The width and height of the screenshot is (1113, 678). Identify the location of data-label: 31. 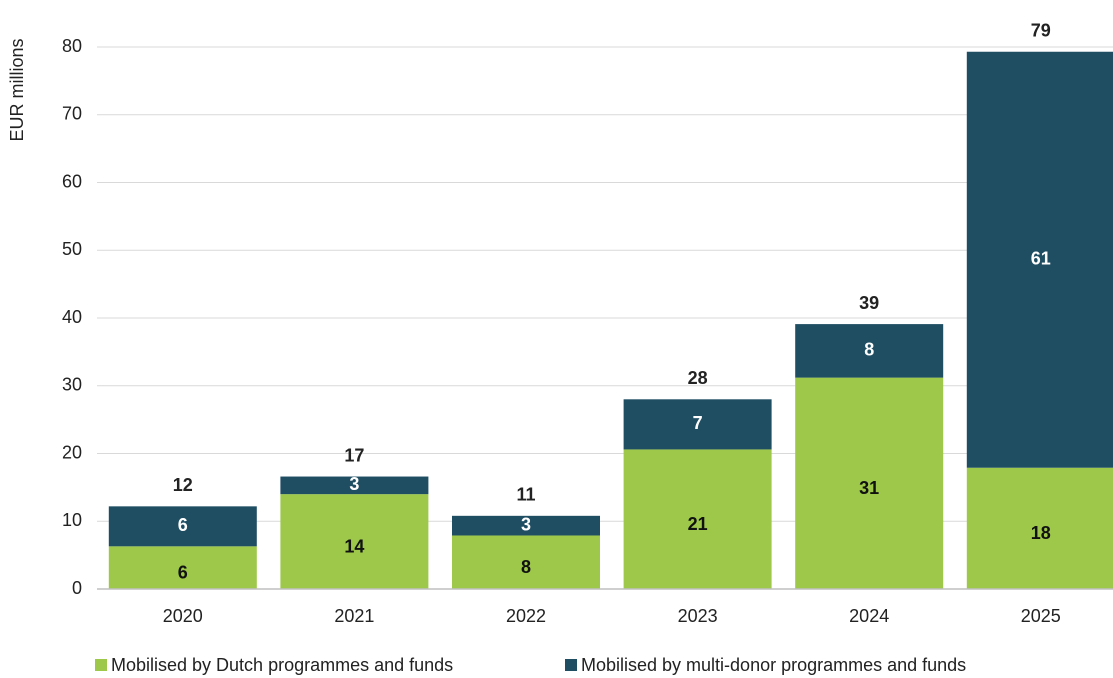
(869, 488).